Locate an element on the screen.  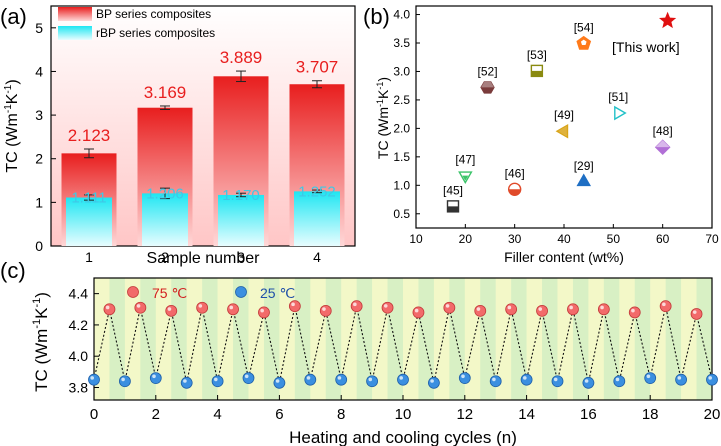
legend-swatch-rbp is located at coordinates (75, 33).